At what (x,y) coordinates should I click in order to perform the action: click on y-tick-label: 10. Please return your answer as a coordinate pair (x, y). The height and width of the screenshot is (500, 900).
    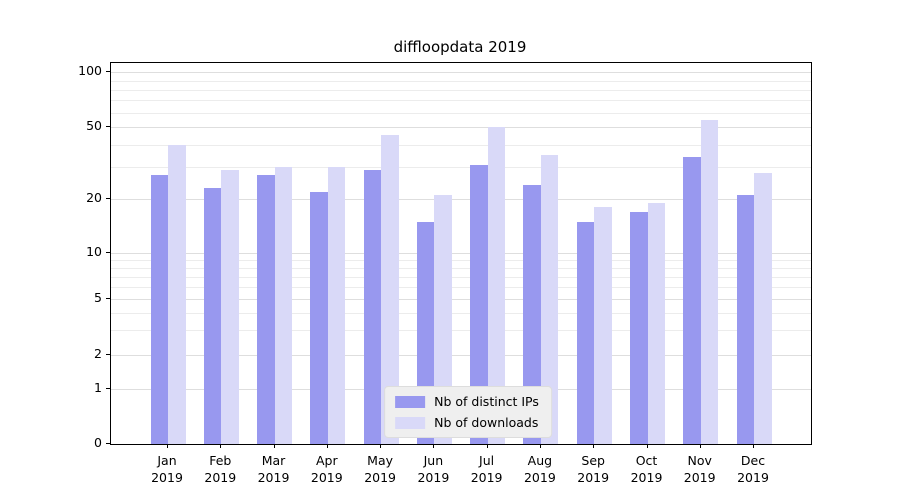
    Looking at the image, I should click on (94, 252).